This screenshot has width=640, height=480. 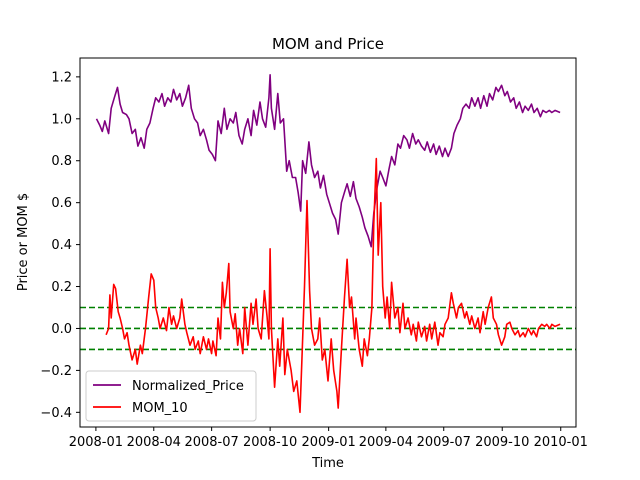 What do you see at coordinates (61, 287) in the screenshot?
I see `y-tick-label: 0.2` at bounding box center [61, 287].